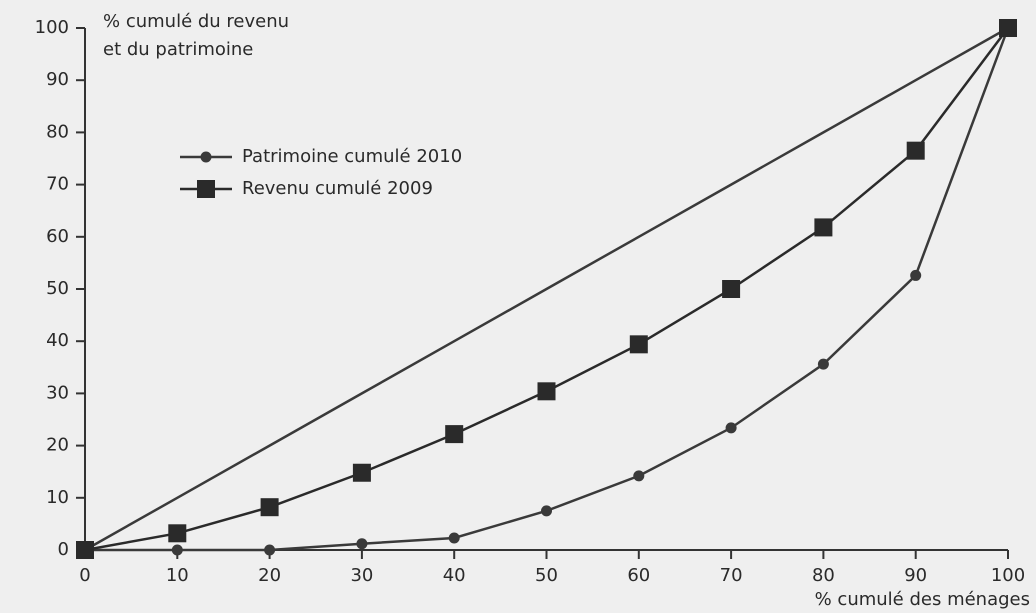 The height and width of the screenshot is (613, 1036). What do you see at coordinates (84, 575) in the screenshot?
I see `x-tick-label: 0` at bounding box center [84, 575].